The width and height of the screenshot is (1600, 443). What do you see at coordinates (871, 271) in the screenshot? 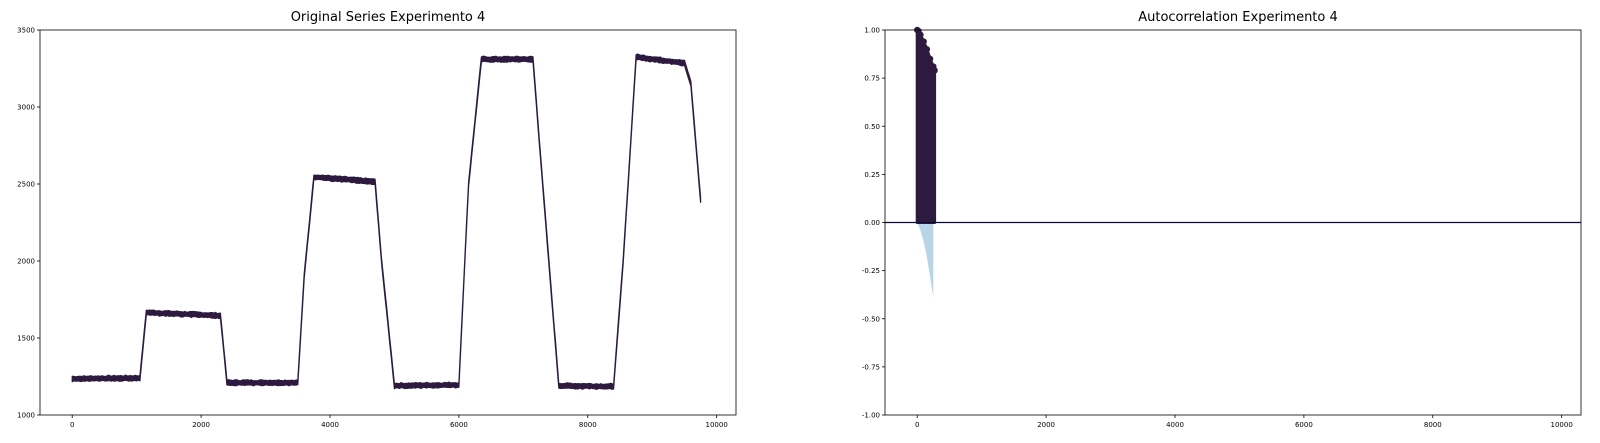
I see `y-tick-label: -0.25` at bounding box center [871, 271].